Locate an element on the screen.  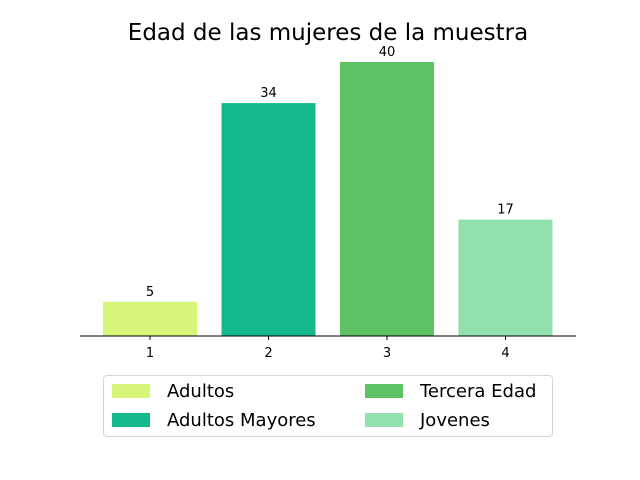
x-tick-label: 4 is located at coordinates (505, 353).